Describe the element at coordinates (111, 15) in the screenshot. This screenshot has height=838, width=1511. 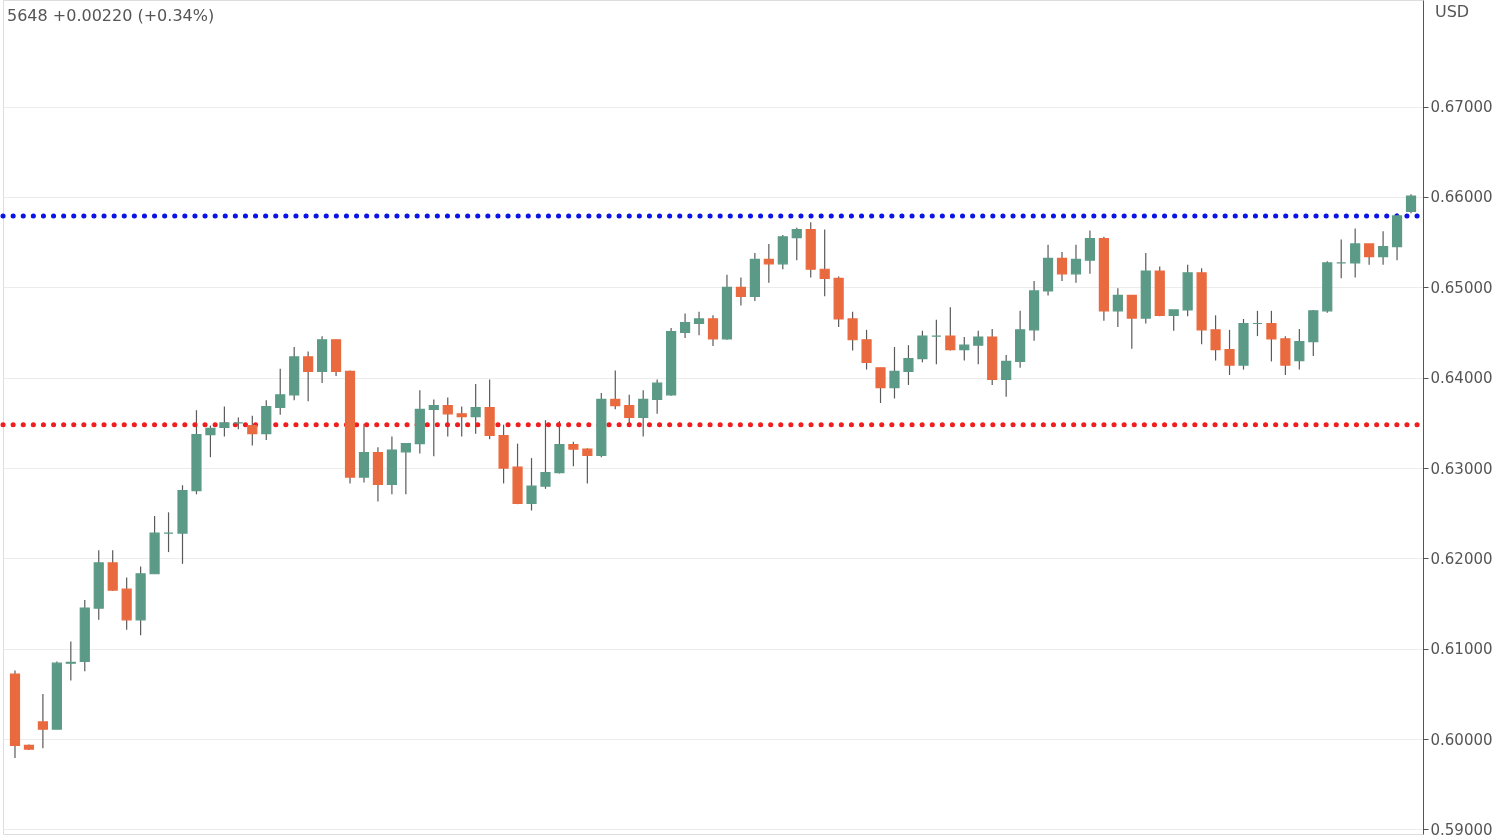
I see `annotation: 5648 +0.00220 (+0.34%)` at that location.